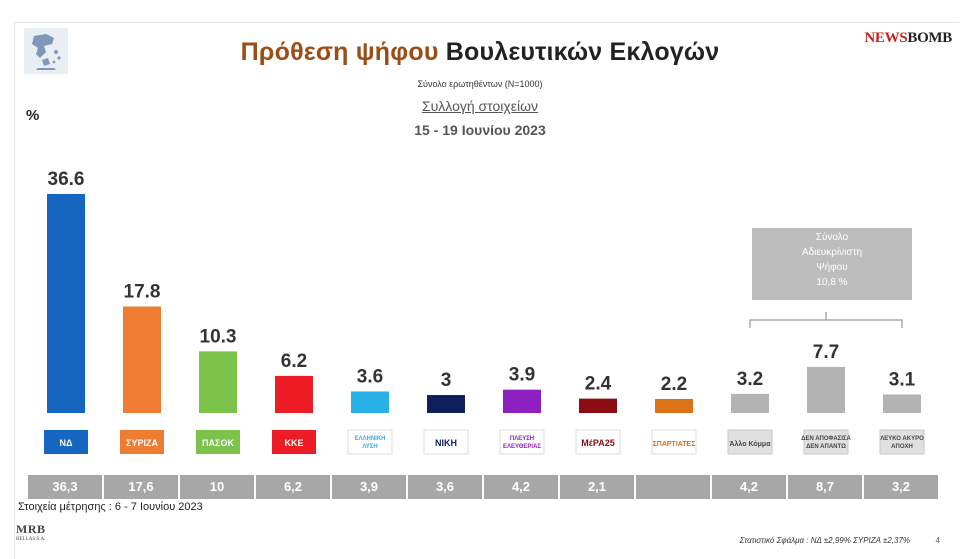 The height and width of the screenshot is (559, 960). I want to click on title-accent: Πρόθεση ψήφου, so click(339, 52).